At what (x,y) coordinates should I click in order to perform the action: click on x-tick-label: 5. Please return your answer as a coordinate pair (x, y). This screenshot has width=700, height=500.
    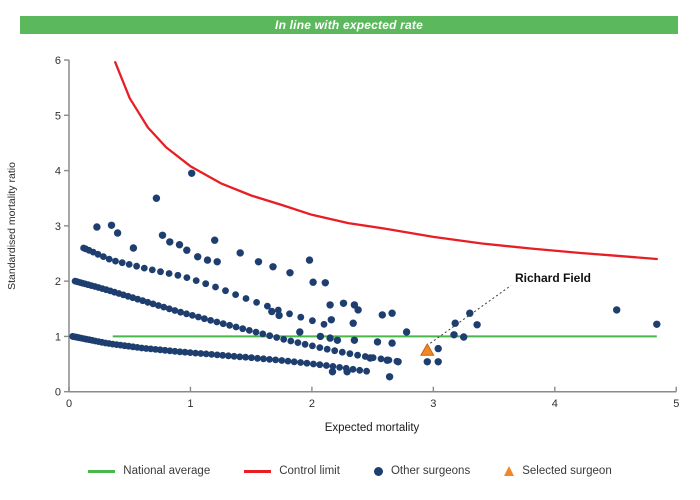
    Looking at the image, I should click on (676, 404).